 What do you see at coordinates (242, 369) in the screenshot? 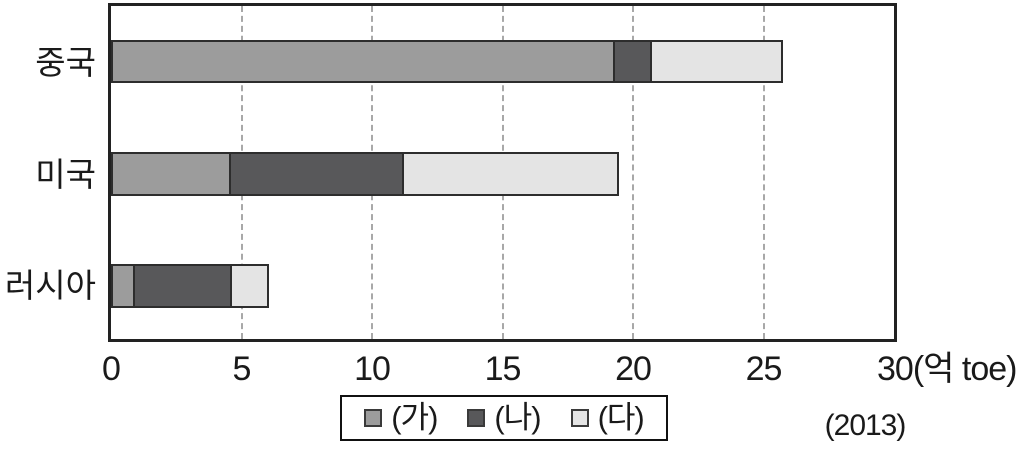
I see `x-tick-label-5: 5` at bounding box center [242, 369].